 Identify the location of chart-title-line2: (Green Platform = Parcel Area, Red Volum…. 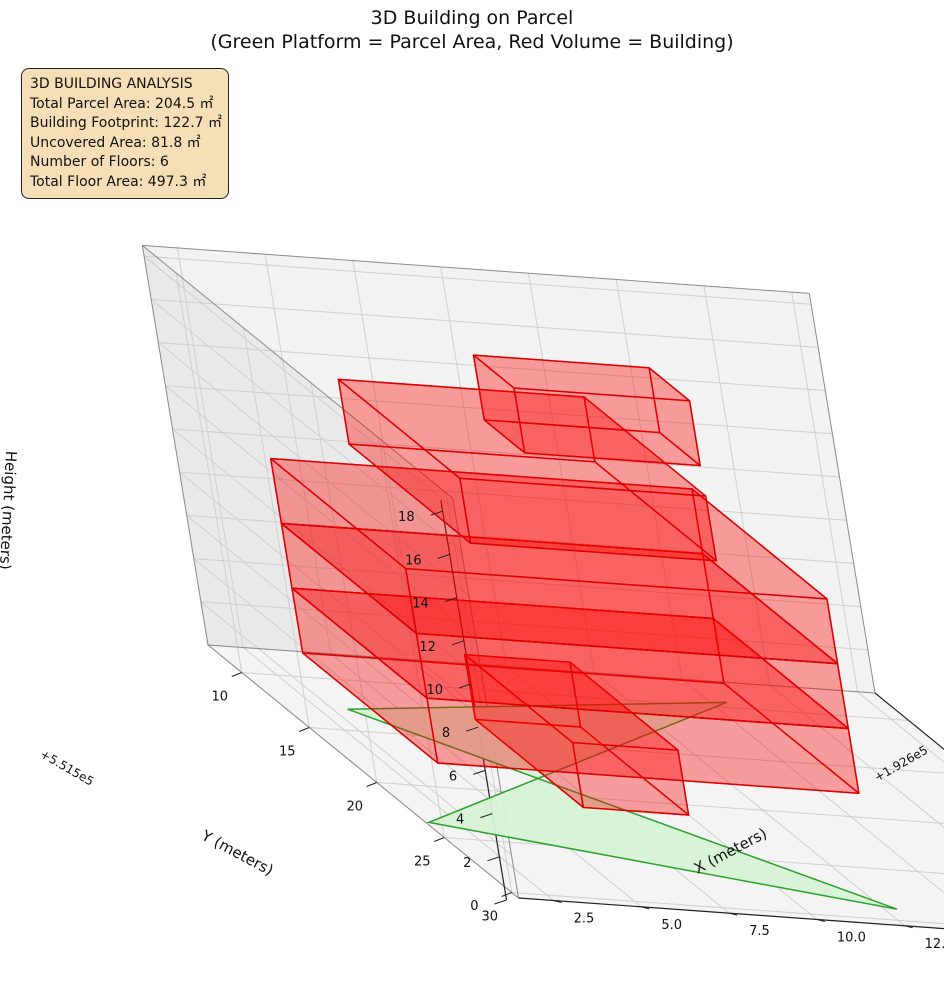
(472, 42).